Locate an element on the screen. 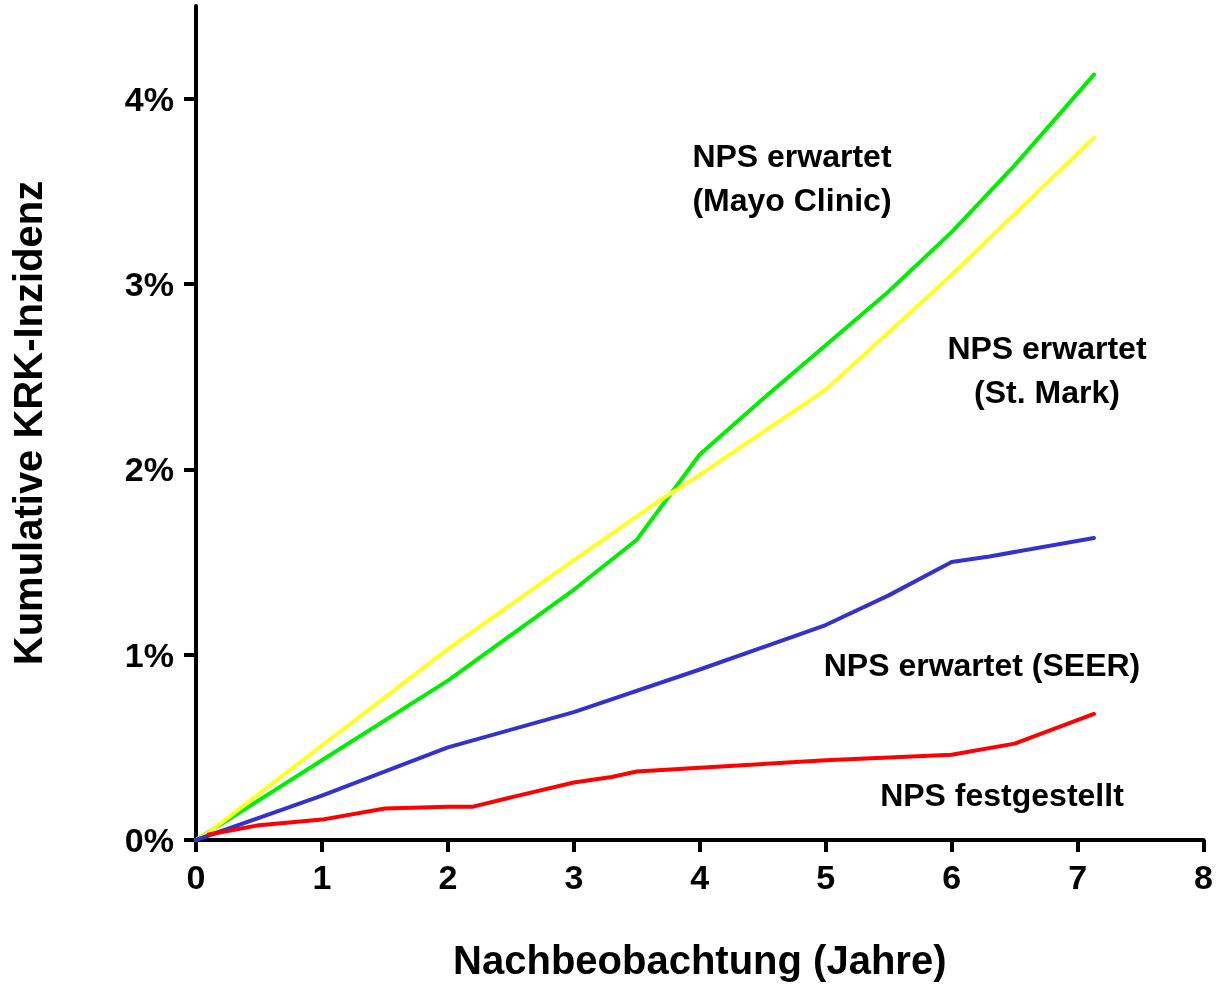  x-tick-label: 4 is located at coordinates (700, 877).